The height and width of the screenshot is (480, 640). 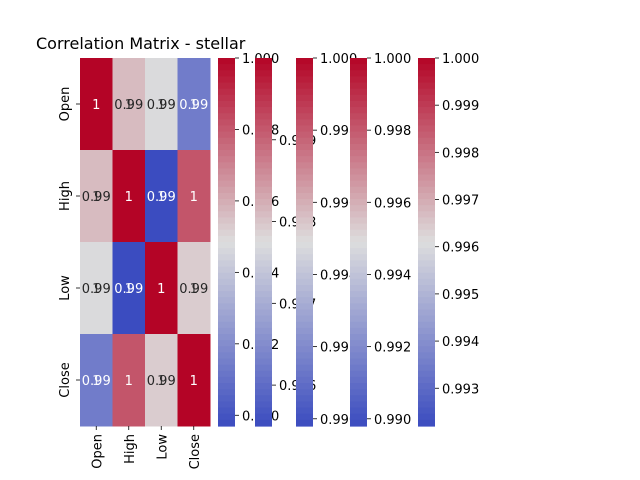 What do you see at coordinates (129, 288) in the screenshot?
I see `heatmap-cell-low-high` at bounding box center [129, 288].